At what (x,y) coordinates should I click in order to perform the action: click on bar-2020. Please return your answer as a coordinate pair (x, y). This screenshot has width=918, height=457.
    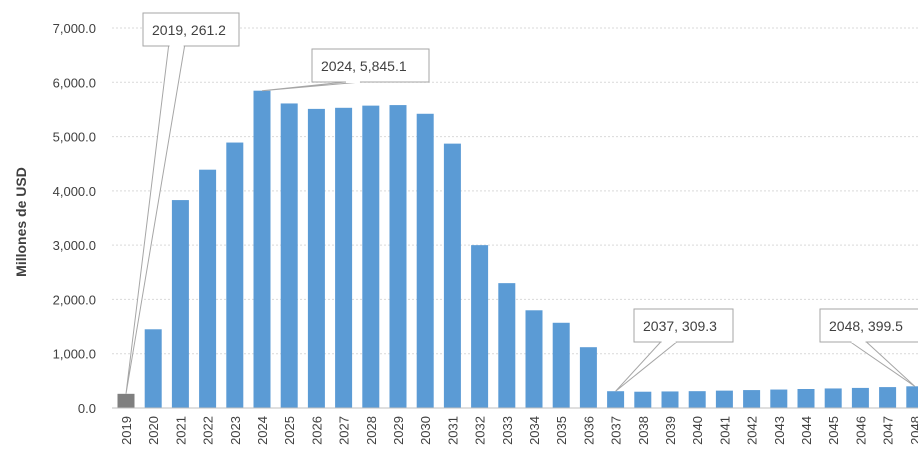
    Looking at the image, I should click on (153, 368).